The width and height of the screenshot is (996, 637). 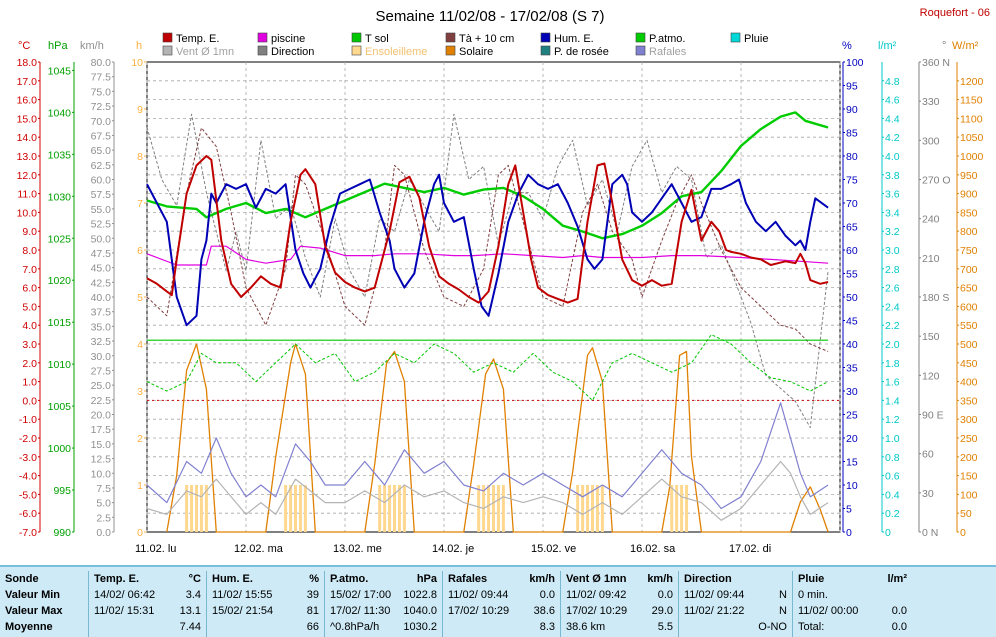 I want to click on summary-pluie-title: Pluie, so click(x=811, y=579).